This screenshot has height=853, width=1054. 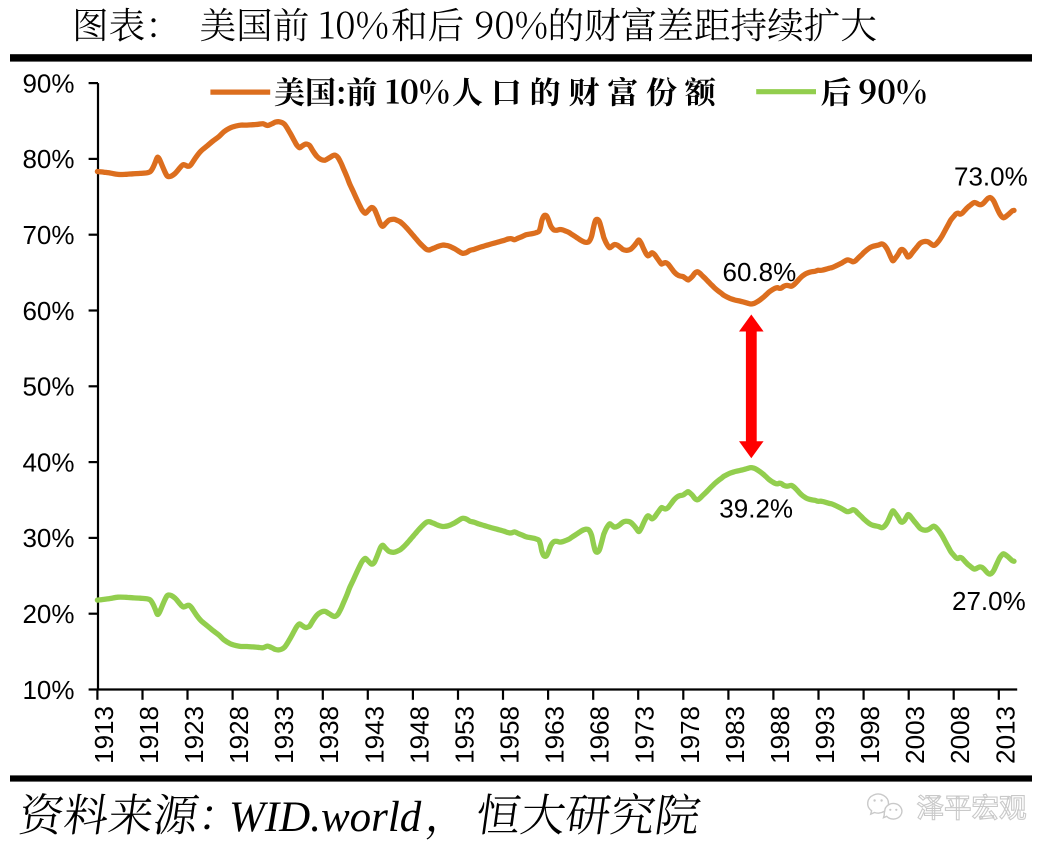 What do you see at coordinates (419, 735) in the screenshot?
I see `svg-text: 1948` at bounding box center [419, 735].